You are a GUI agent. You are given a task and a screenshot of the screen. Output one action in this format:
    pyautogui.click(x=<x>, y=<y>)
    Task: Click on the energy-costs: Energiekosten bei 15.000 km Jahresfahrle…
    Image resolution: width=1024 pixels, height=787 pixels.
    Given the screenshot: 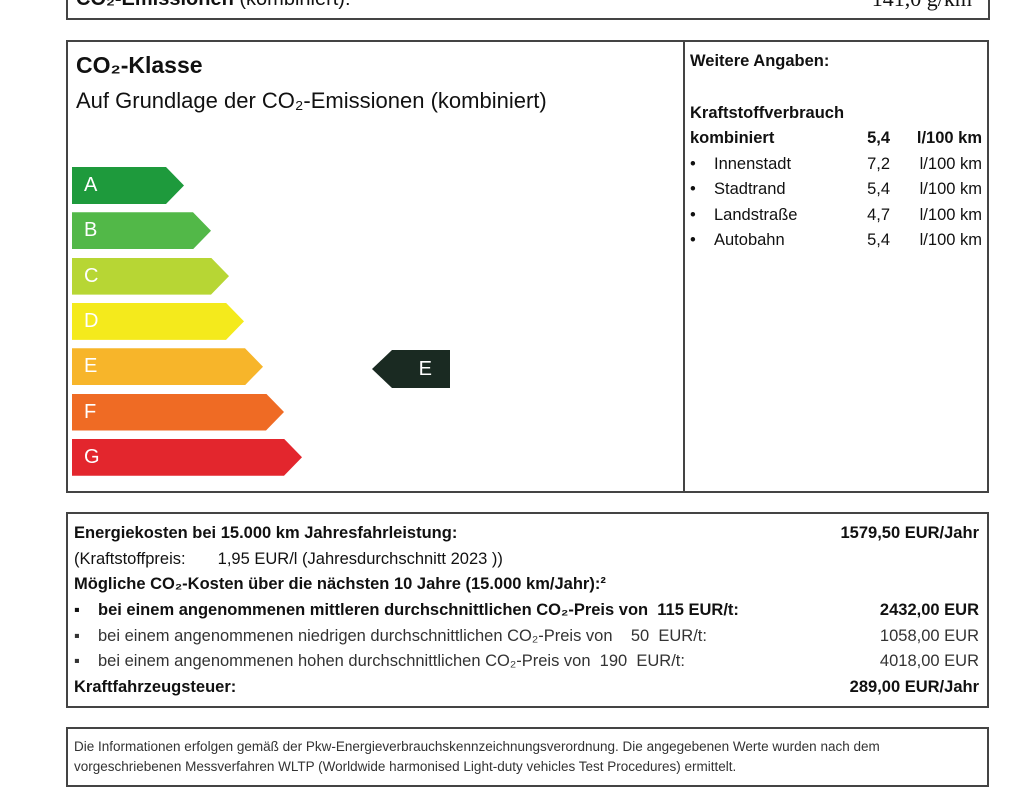 What is the action you would take?
    pyautogui.click(x=526, y=533)
    